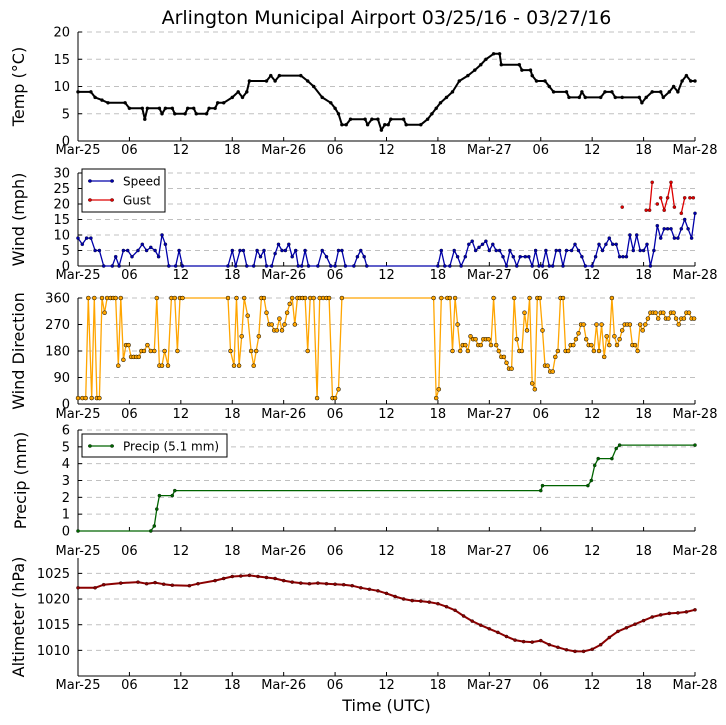  Describe the element at coordinates (386, 613) in the screenshot. I see `series-altimeter` at that location.